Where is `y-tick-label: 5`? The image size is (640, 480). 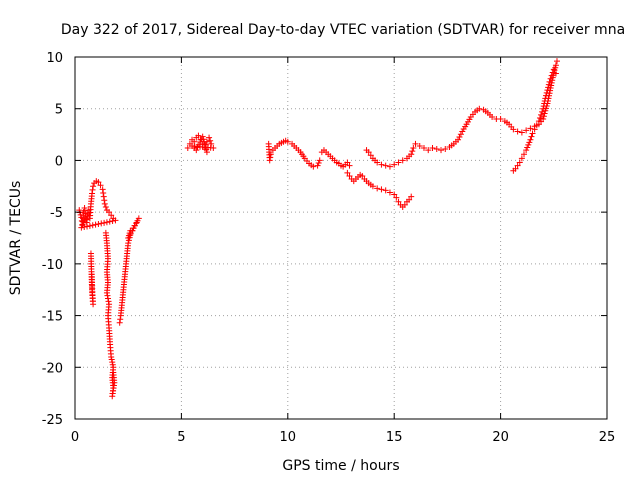
y-tick-label: 5 is located at coordinates (59, 110).